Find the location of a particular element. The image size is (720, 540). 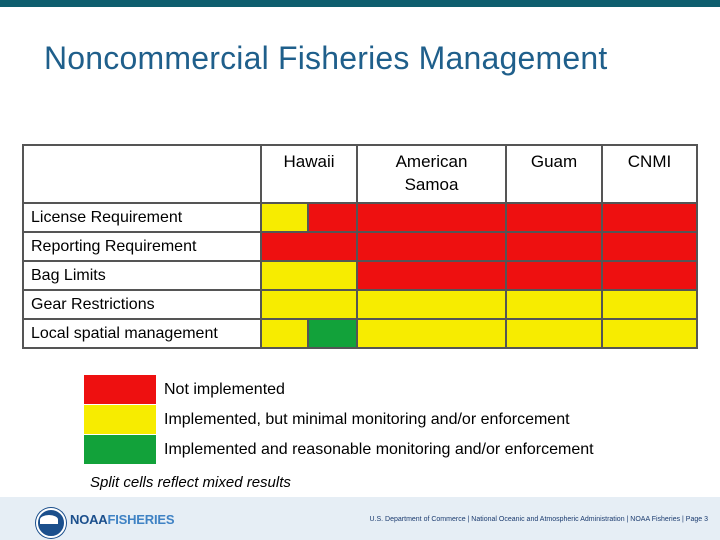

header-blank-cell is located at coordinates (142, 174).